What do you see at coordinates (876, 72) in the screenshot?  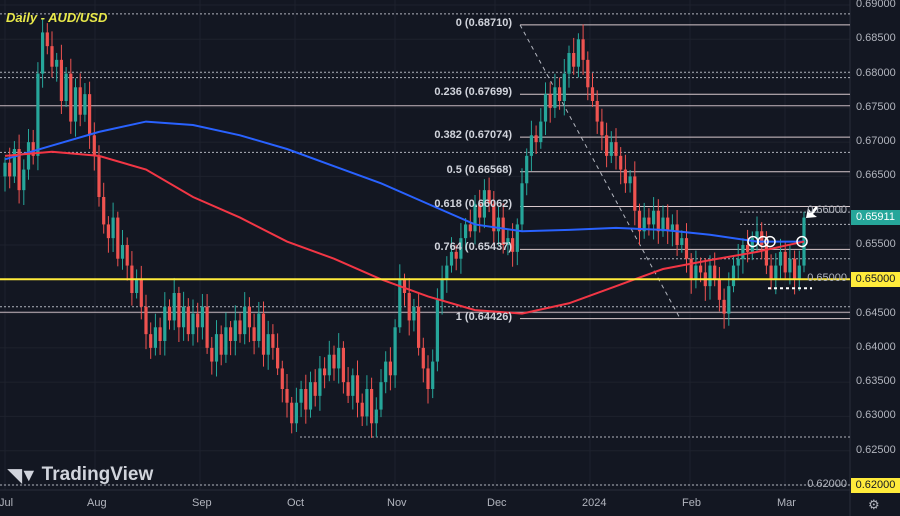 I see `y-tick-label: 0.68000` at bounding box center [876, 72].